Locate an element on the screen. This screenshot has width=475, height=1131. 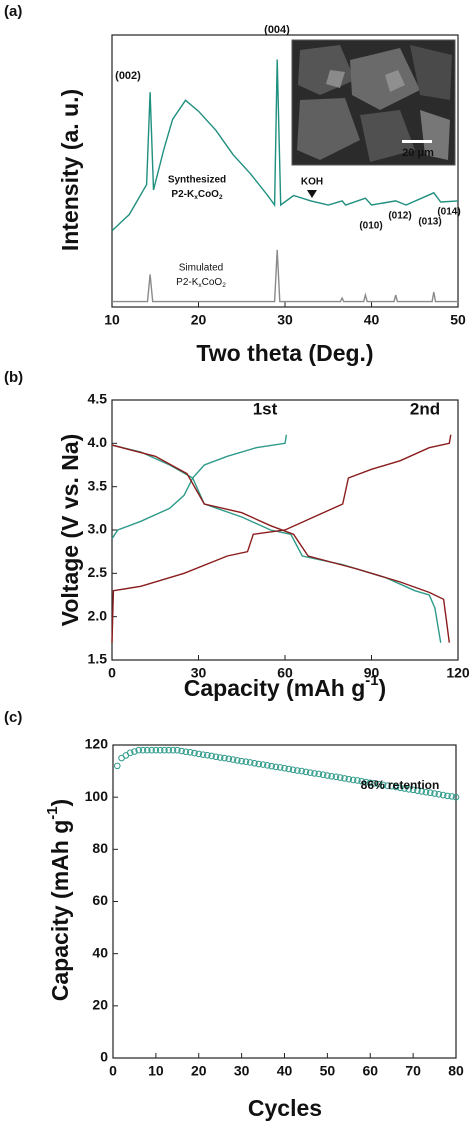
annotation-part: x is located at coordinates (200, 285).